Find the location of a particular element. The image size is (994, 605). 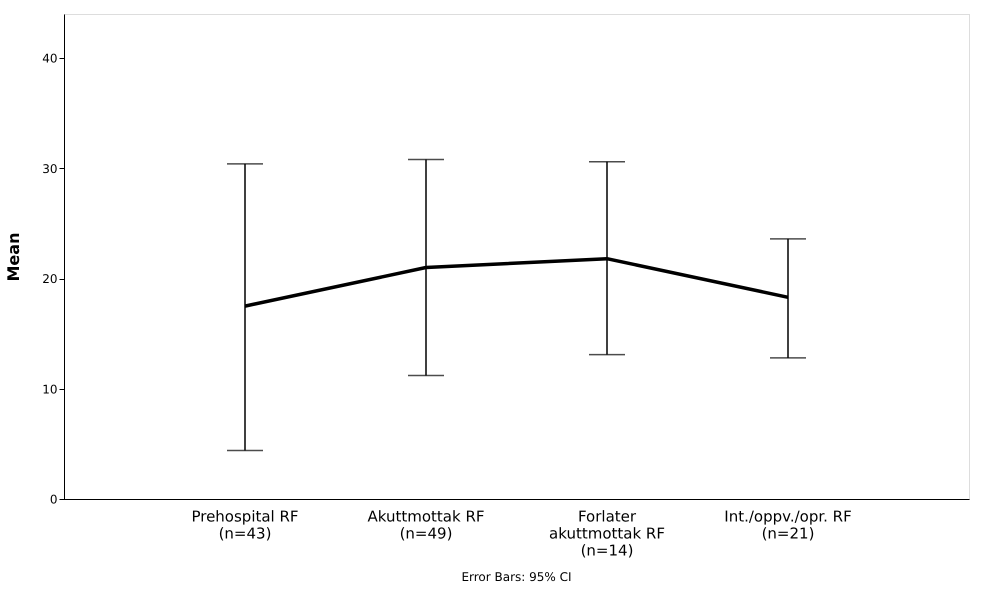

x-tick-label: Forlater akuttmottak RF (n=14) is located at coordinates (607, 534).